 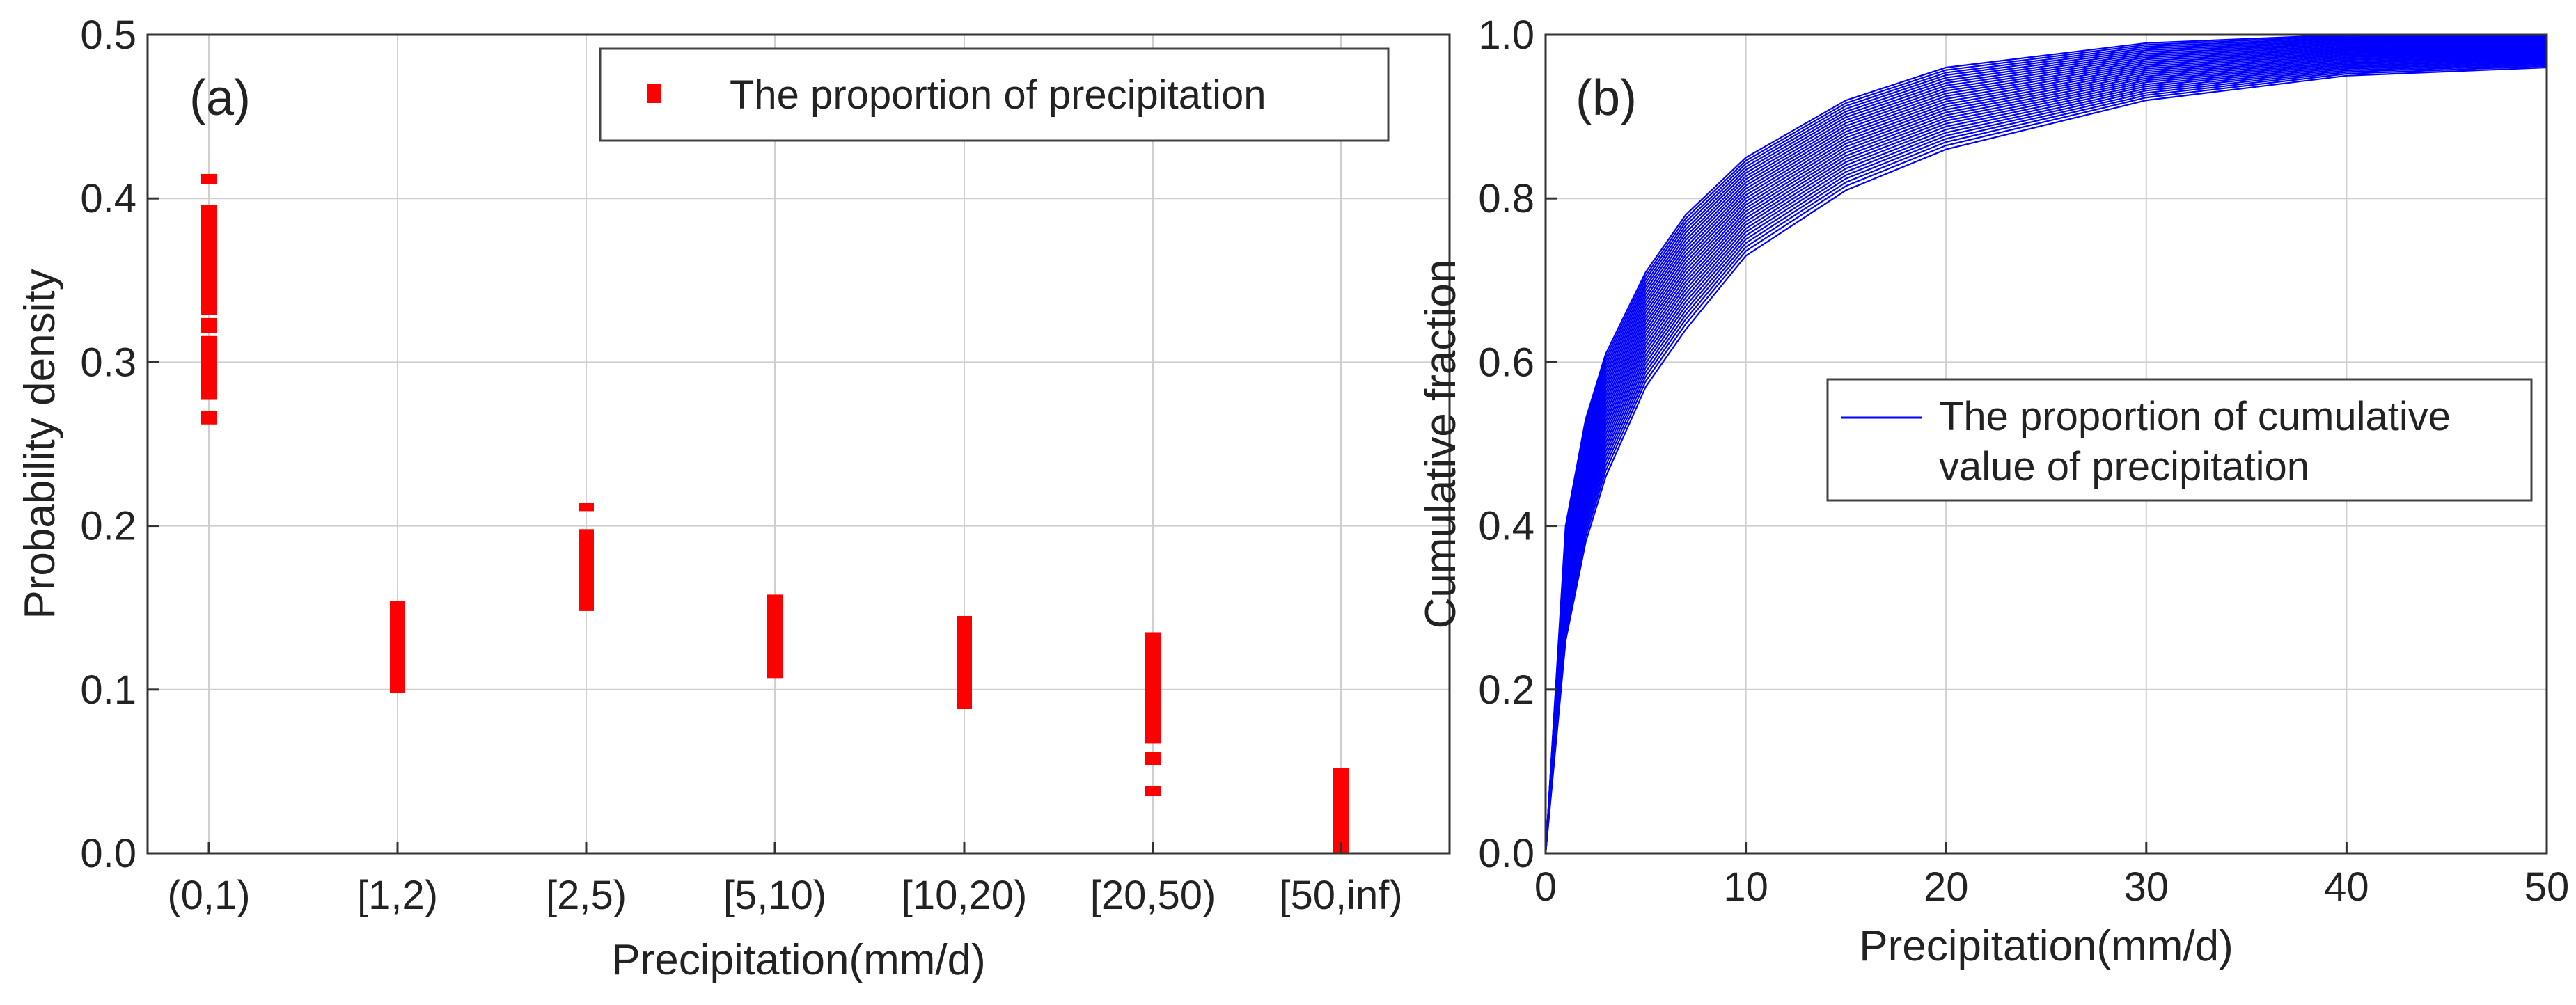 I want to click on panel-b-ytick-label: 0.0, so click(x=1506, y=853).